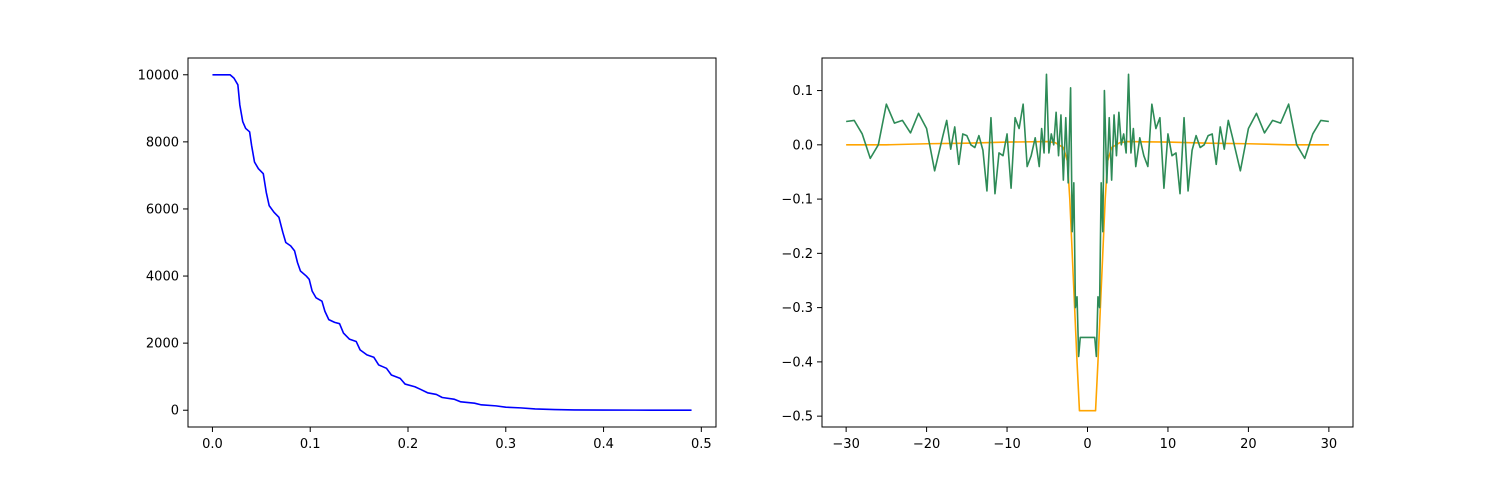 This screenshot has height=480, width=1500. Describe the element at coordinates (797, 200) in the screenshot. I see `y-tick-label: −0.1` at that location.